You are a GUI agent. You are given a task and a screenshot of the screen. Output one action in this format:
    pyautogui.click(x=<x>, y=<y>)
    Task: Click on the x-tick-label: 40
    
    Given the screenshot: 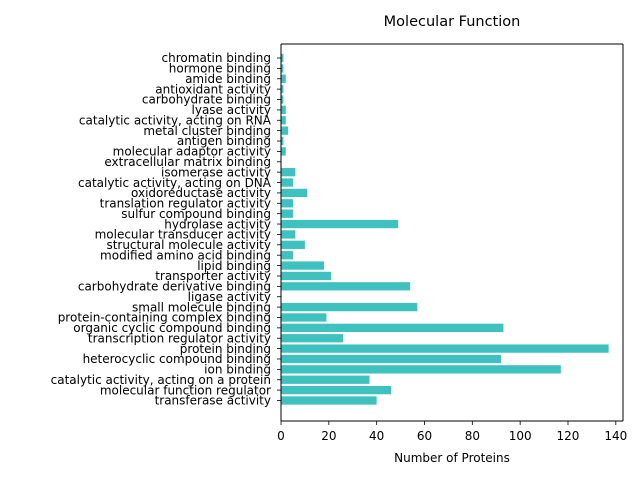 What is the action you would take?
    pyautogui.click(x=376, y=436)
    